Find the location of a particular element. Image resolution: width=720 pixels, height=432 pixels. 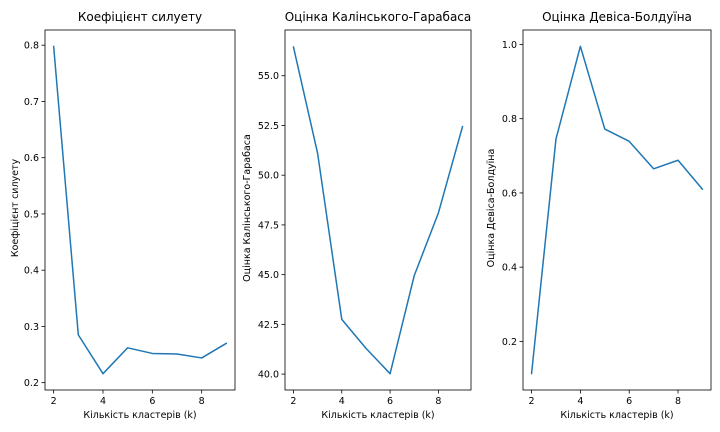

y-tick-label: 1.0 is located at coordinates (509, 45).